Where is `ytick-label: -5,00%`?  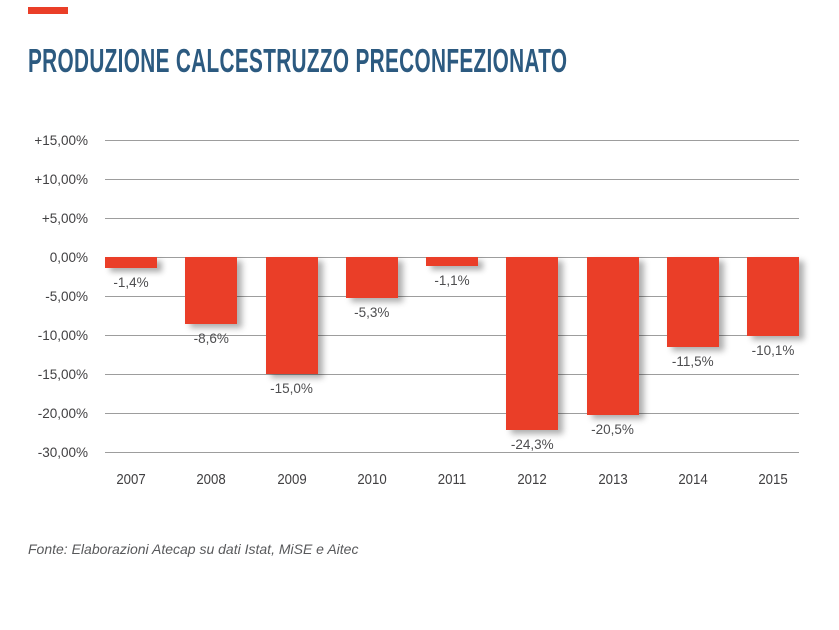 ytick-label: -5,00% is located at coordinates (66, 296).